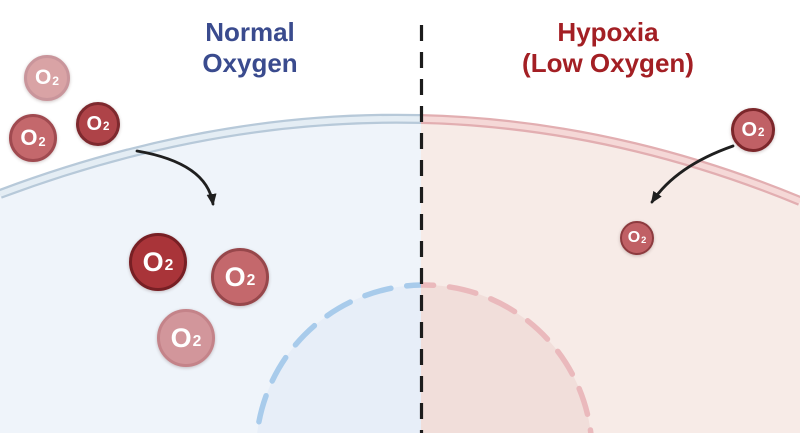 The width and height of the screenshot is (800, 440). I want to click on right-title-line1: Hypoxia, so click(608, 32).